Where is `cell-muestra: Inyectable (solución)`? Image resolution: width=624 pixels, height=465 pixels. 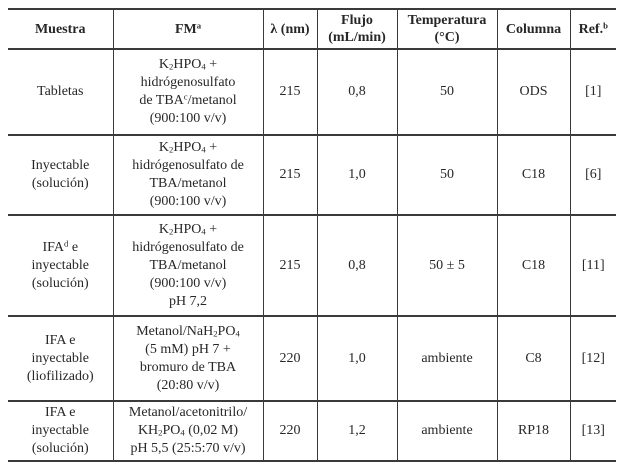
cell-muestra: Inyectable (solución) is located at coordinates (60, 174).